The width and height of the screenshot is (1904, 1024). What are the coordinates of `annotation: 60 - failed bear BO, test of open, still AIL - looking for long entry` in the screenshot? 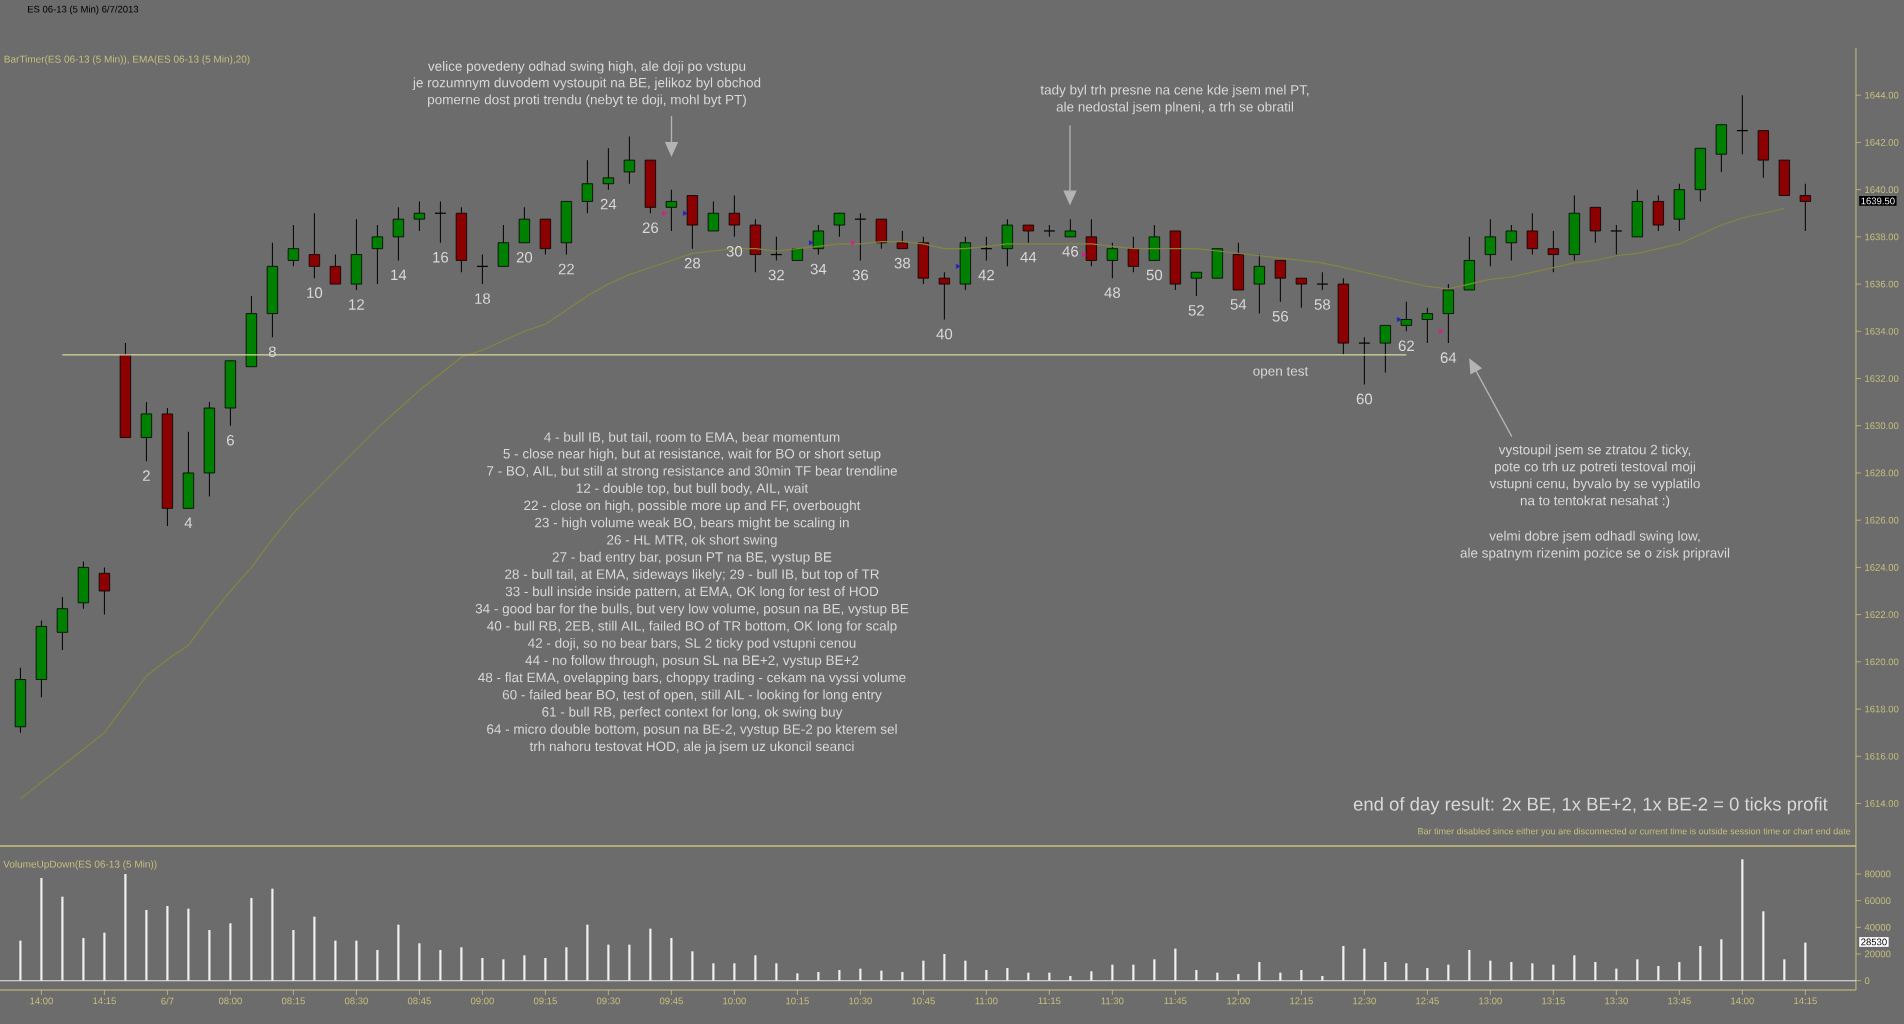 It's located at (692, 696).